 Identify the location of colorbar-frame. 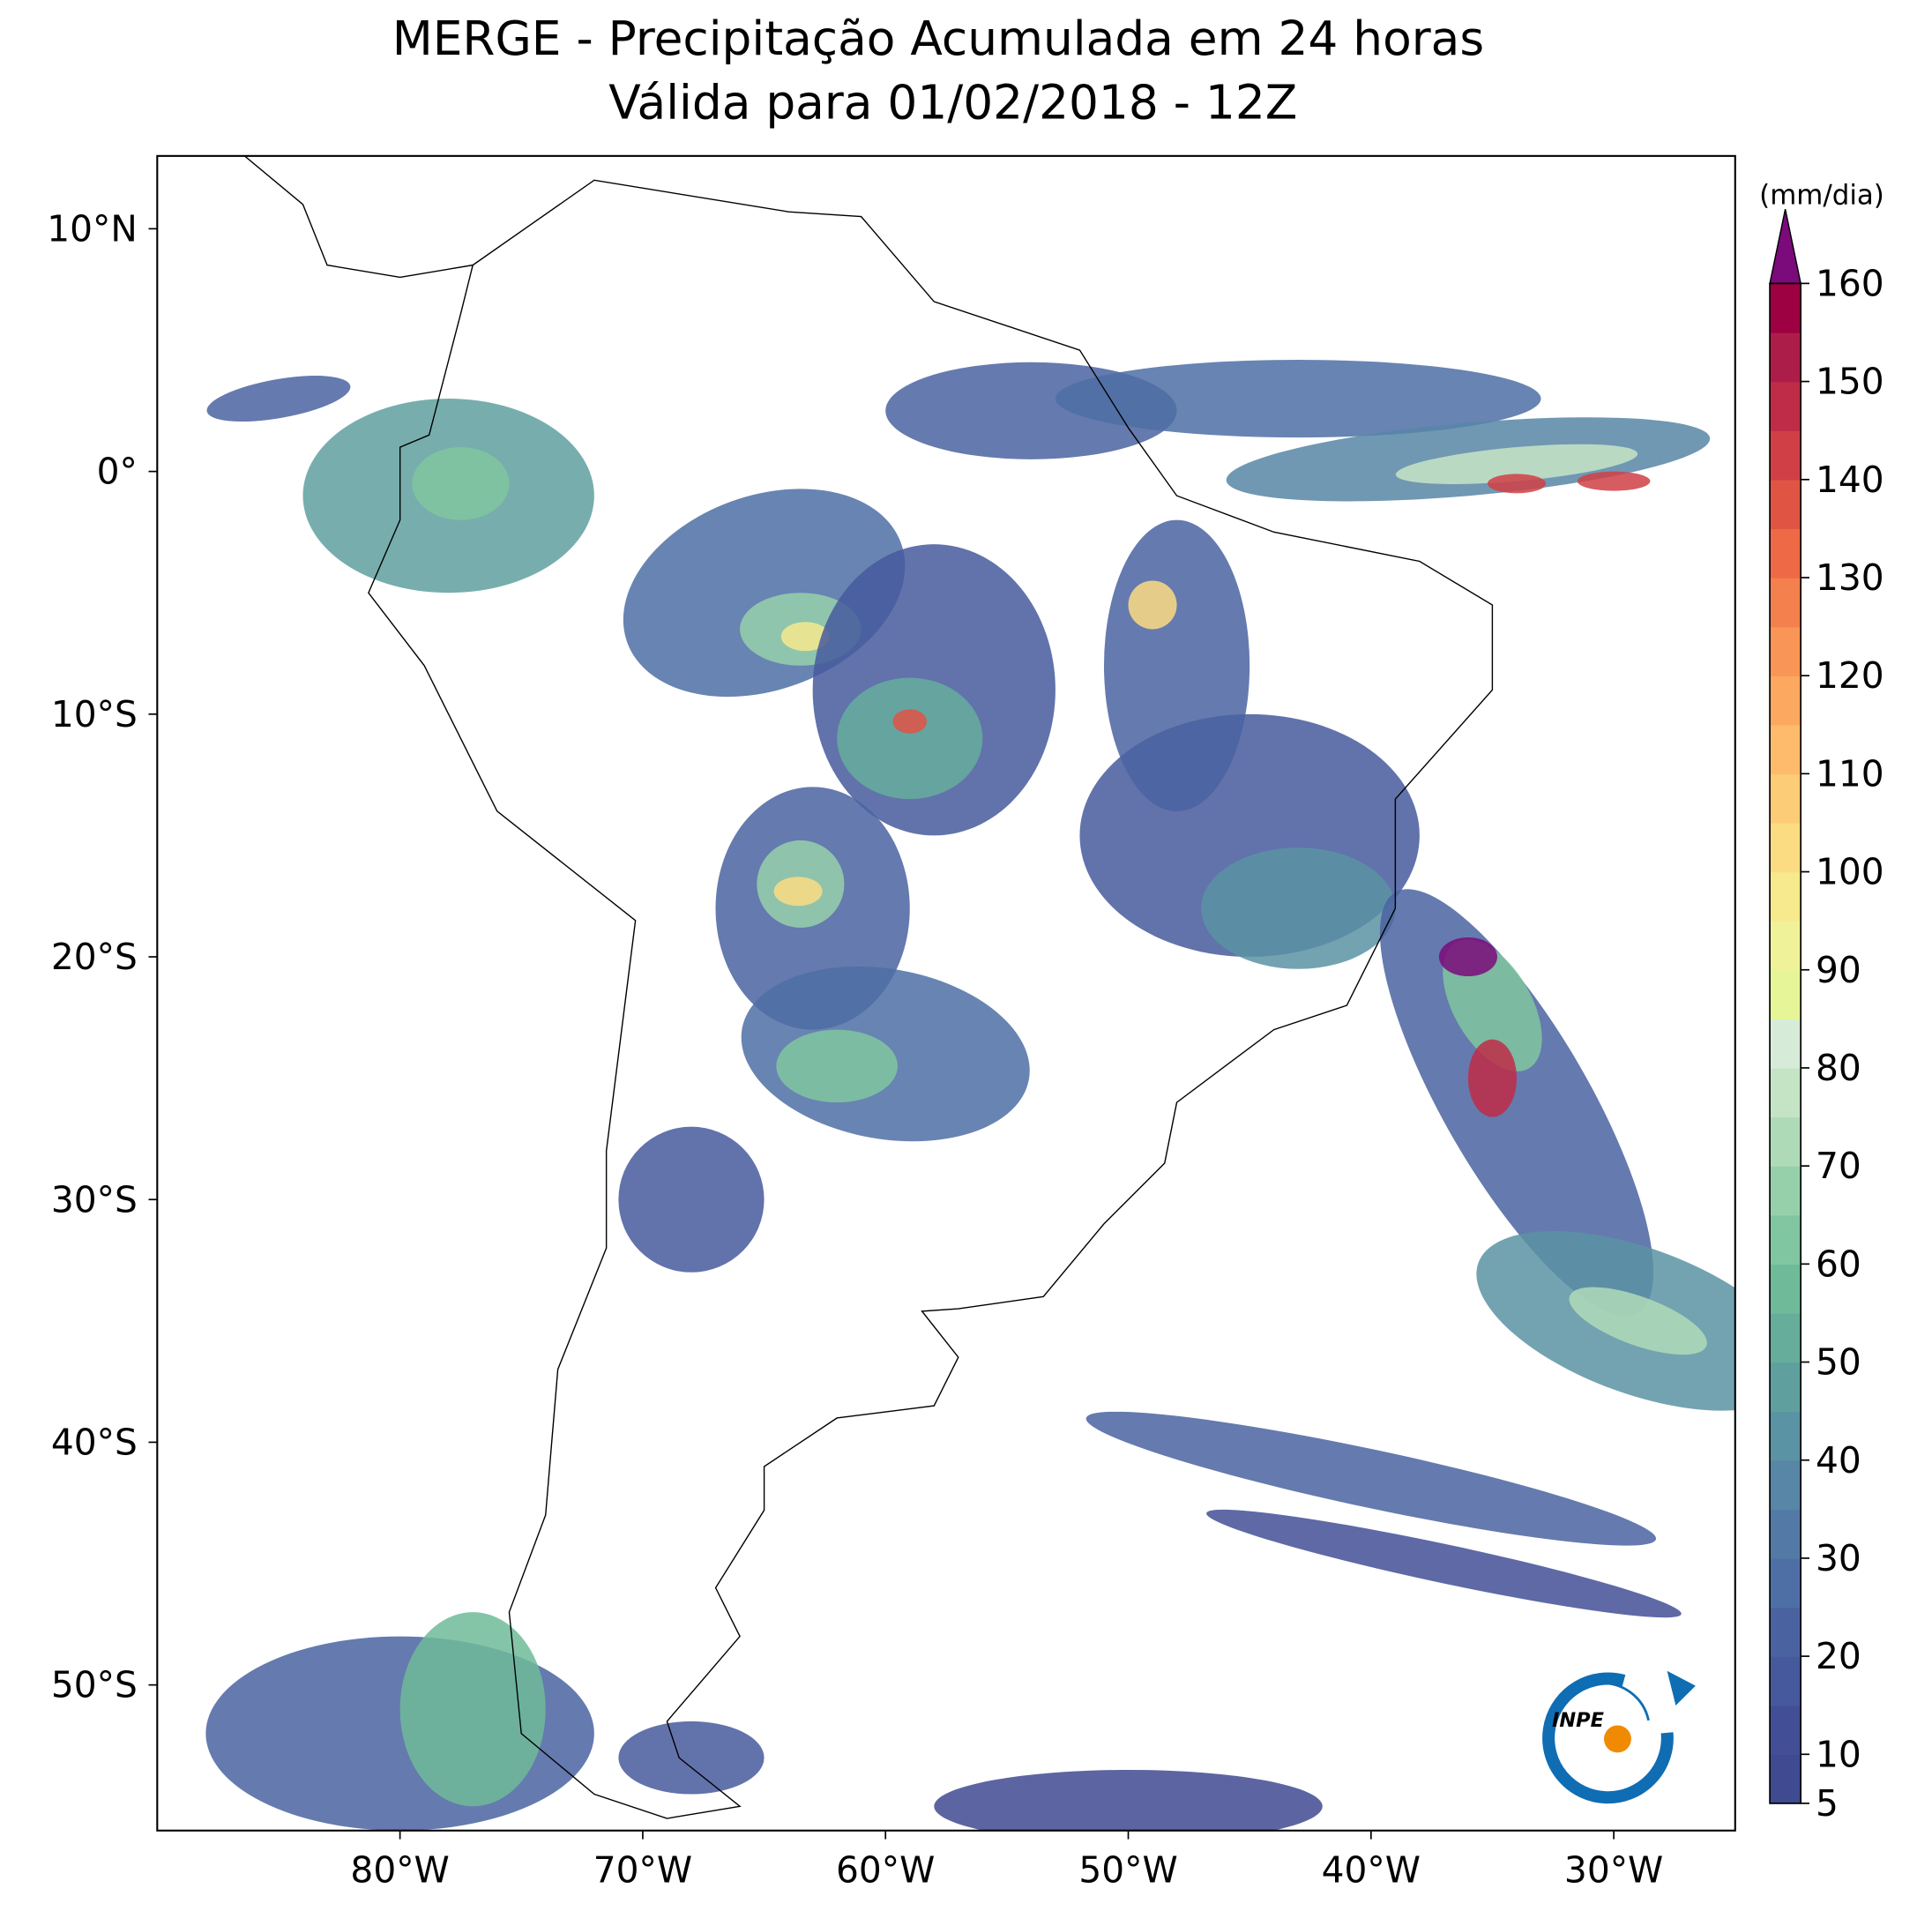
(1785, 1043).